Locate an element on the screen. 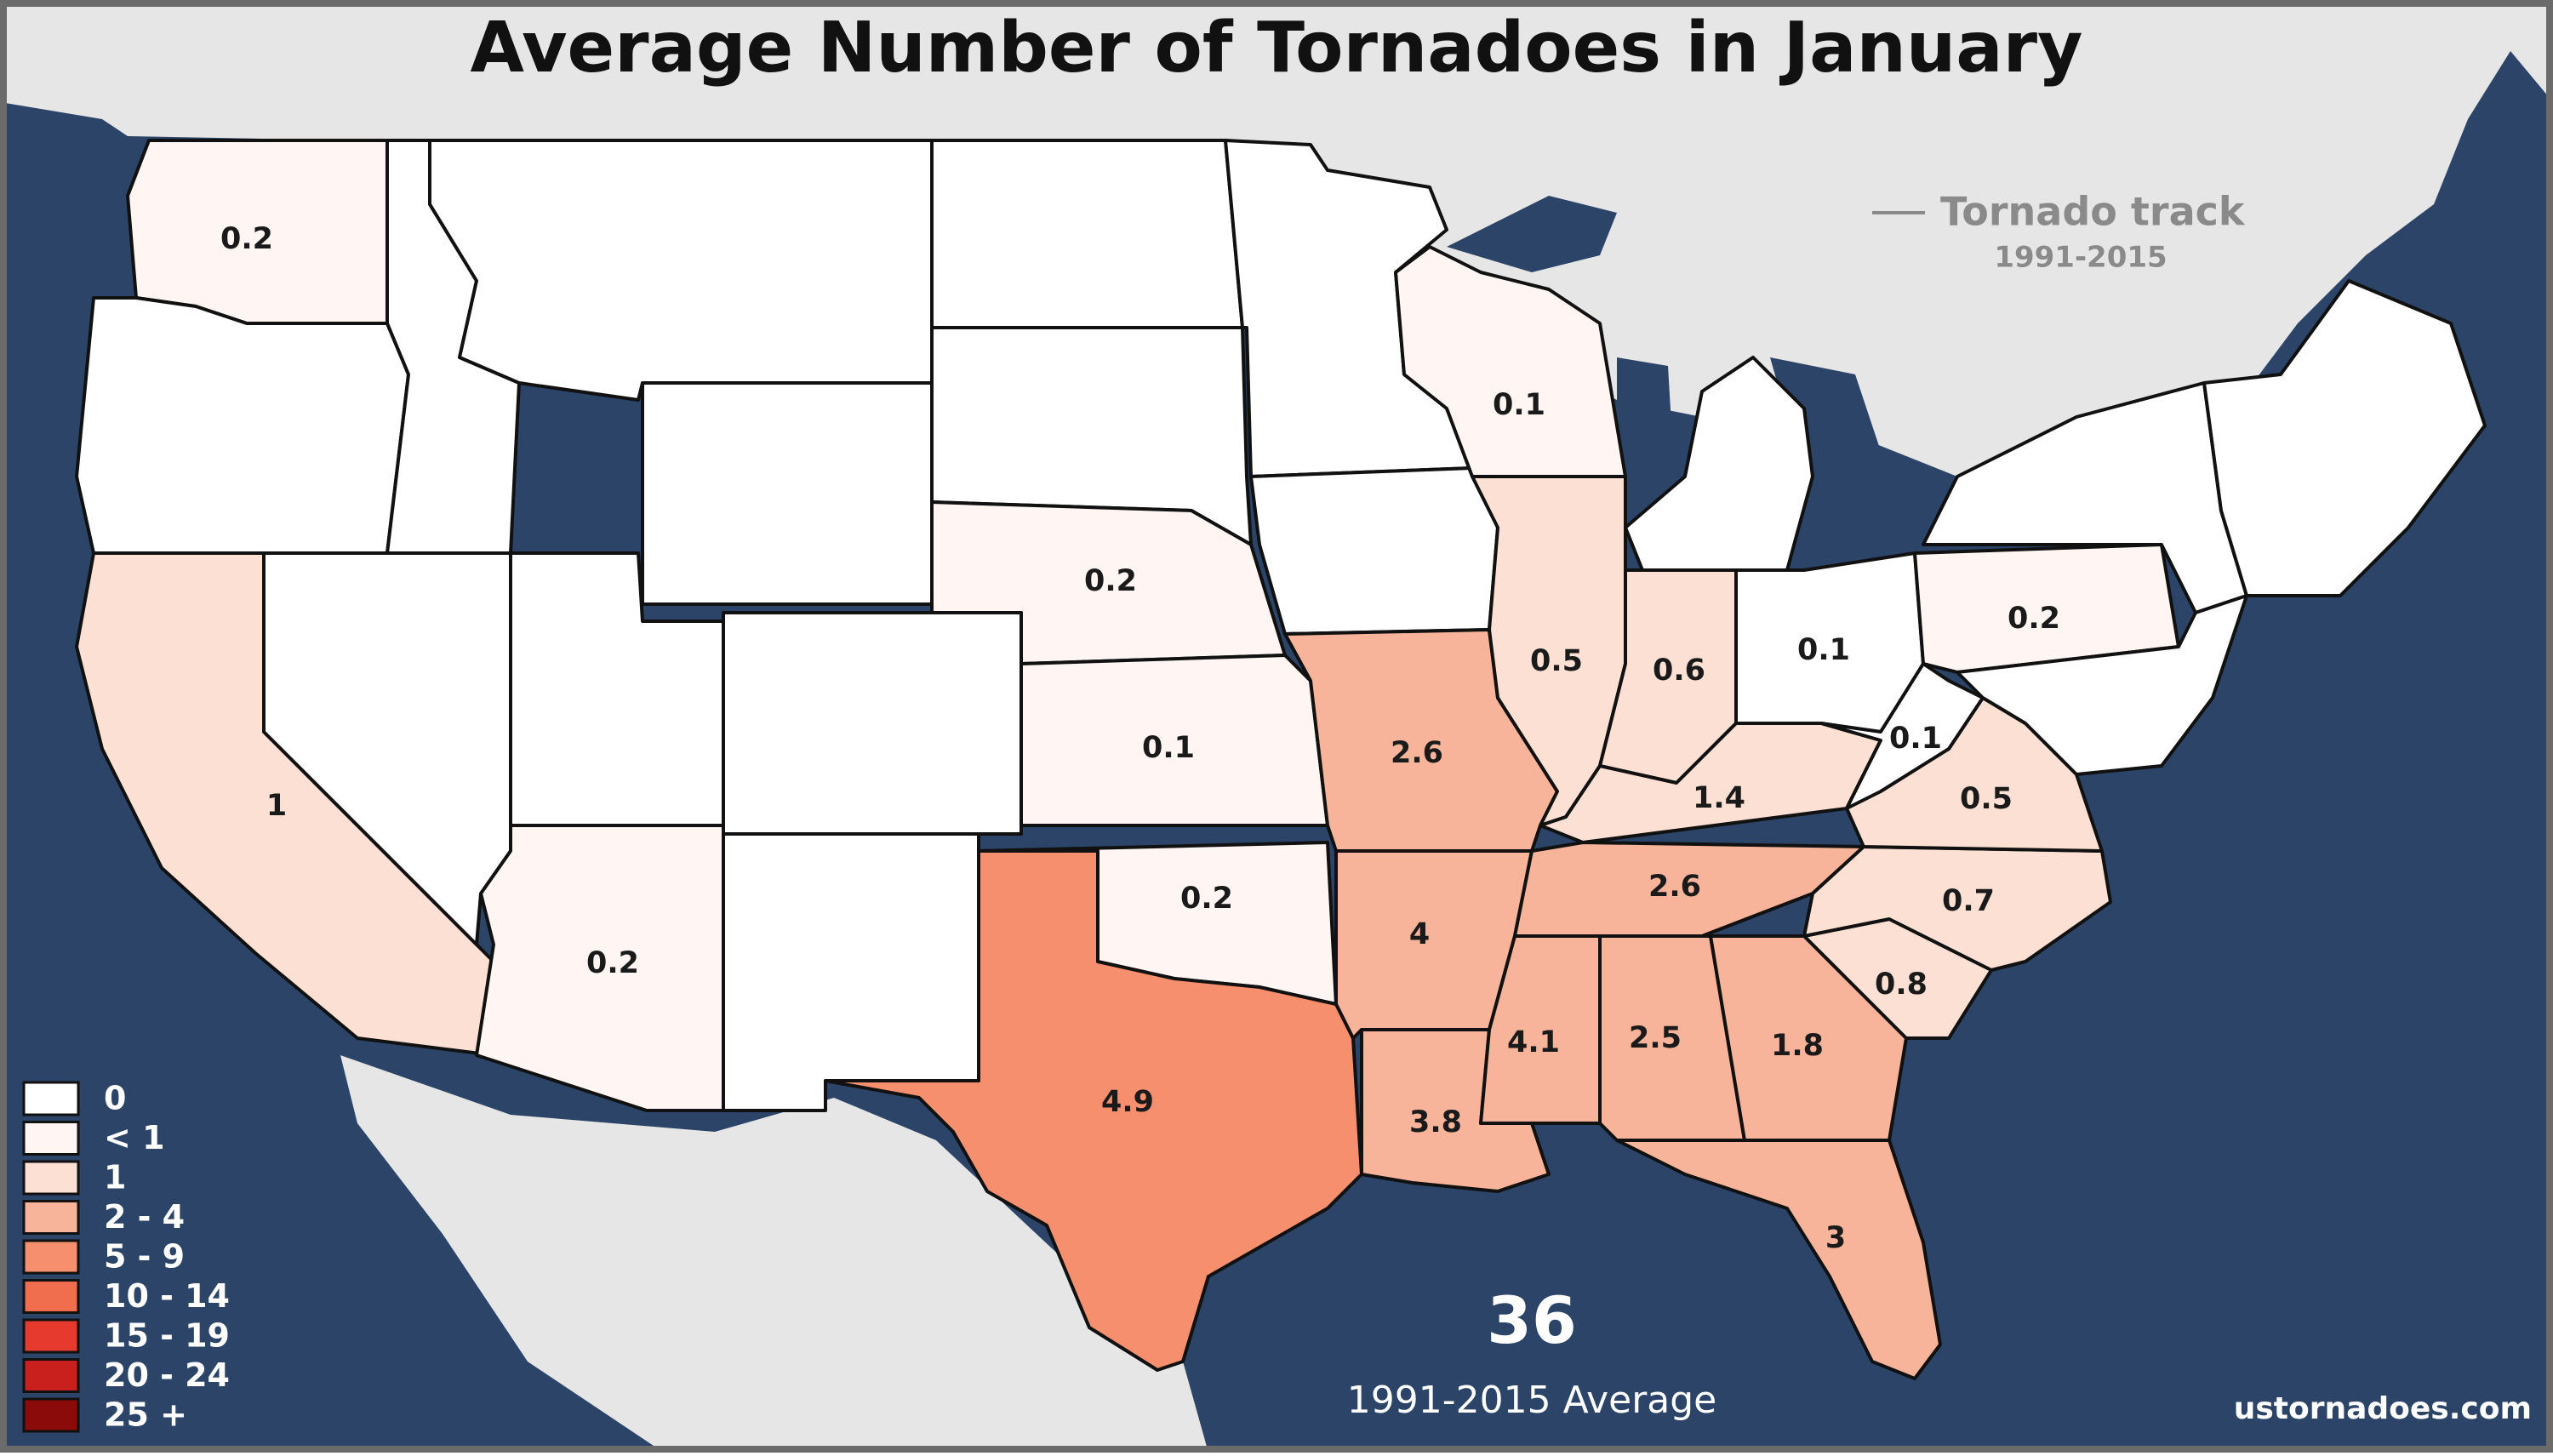 Image resolution: width=2553 pixels, height=1456 pixels. label-wisconsin: 0.1 is located at coordinates (1519, 405).